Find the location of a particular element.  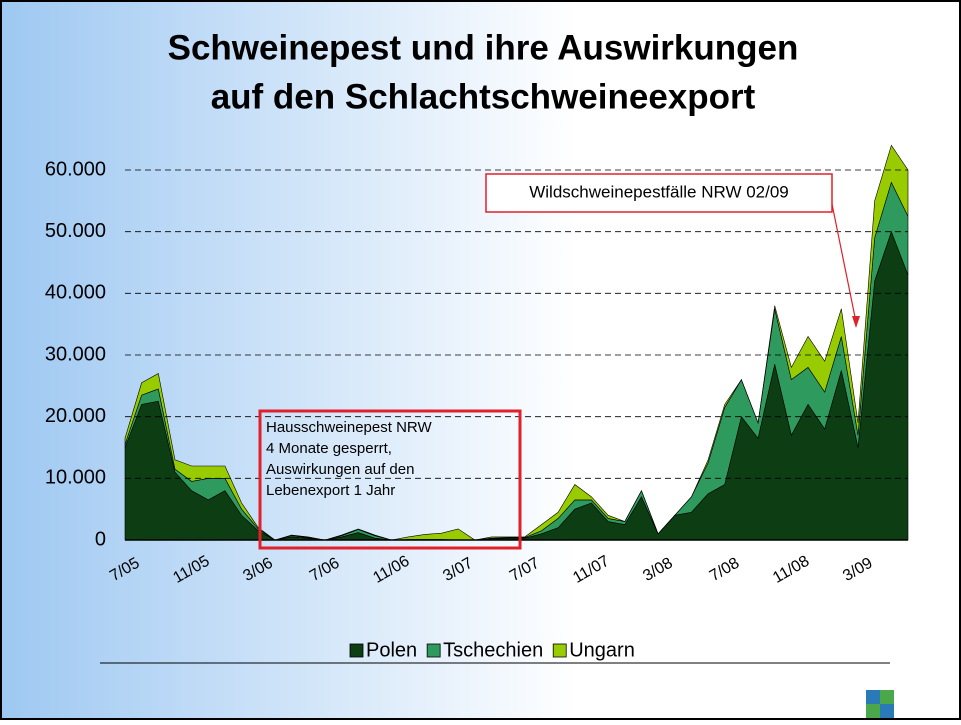

chart-title: auf den Schlachtschweineexport is located at coordinates (483, 96).